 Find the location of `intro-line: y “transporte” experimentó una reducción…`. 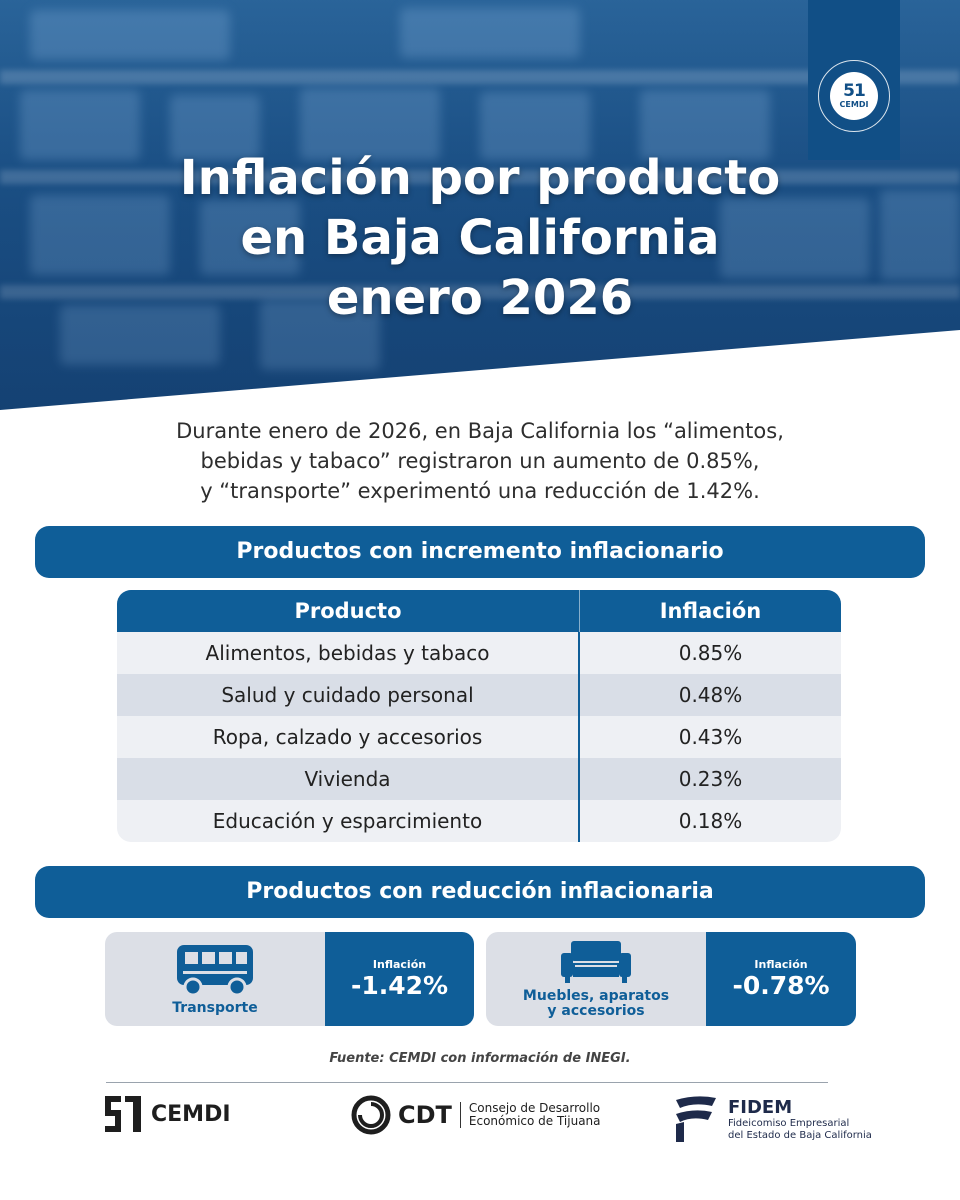

intro-line: y “transporte” experimentó una reducción… is located at coordinates (480, 491).